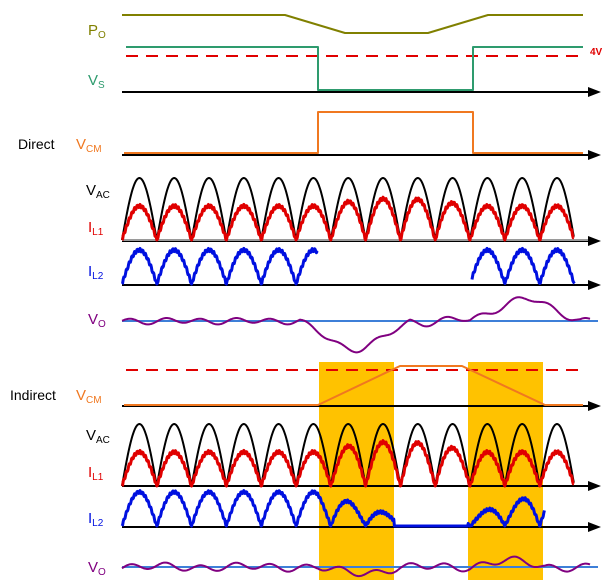  What do you see at coordinates (347, 218) in the screenshot?
I see `il1-direct-trace` at bounding box center [347, 218].